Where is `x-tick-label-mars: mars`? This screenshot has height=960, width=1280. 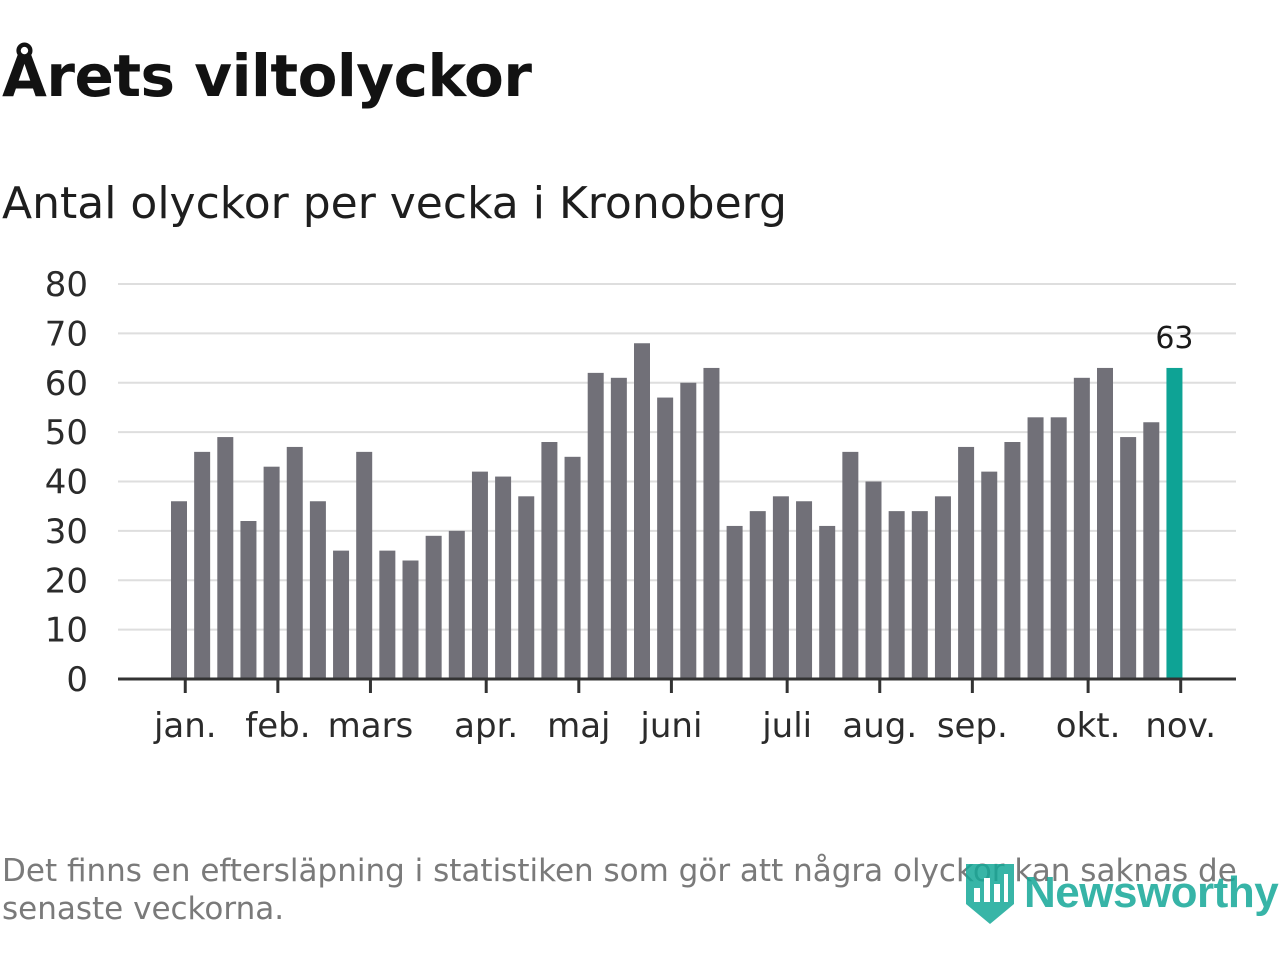 x-tick-label-mars: mars is located at coordinates (371, 726).